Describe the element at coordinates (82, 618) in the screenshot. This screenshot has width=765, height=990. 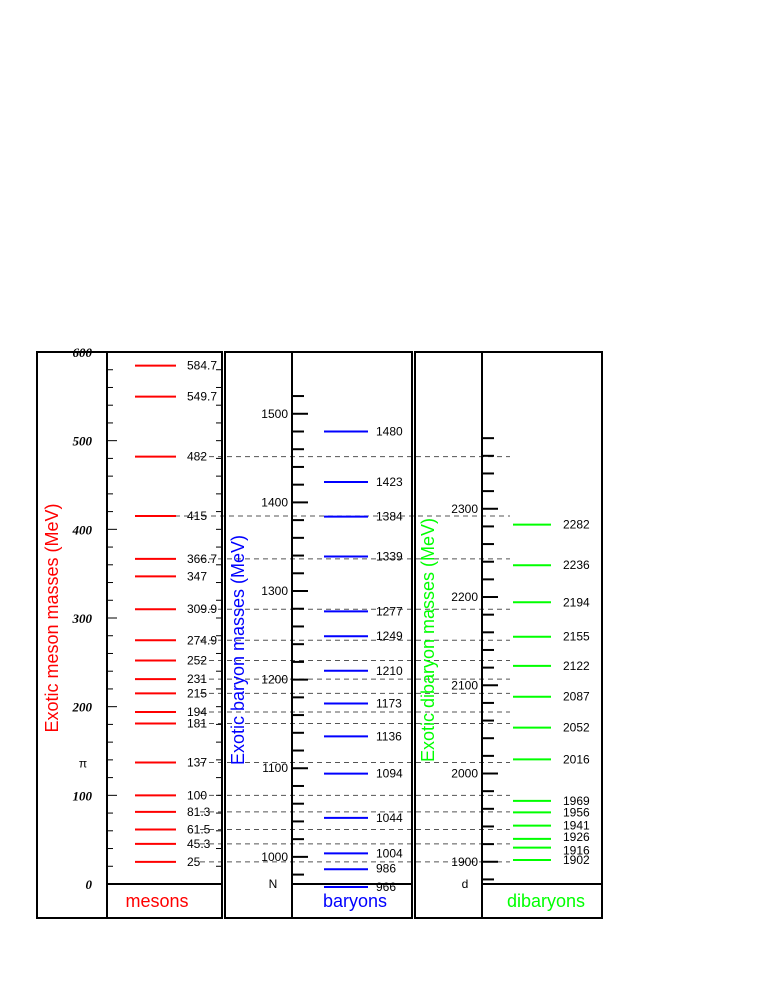
I see `meson-tick-label: 300` at that location.